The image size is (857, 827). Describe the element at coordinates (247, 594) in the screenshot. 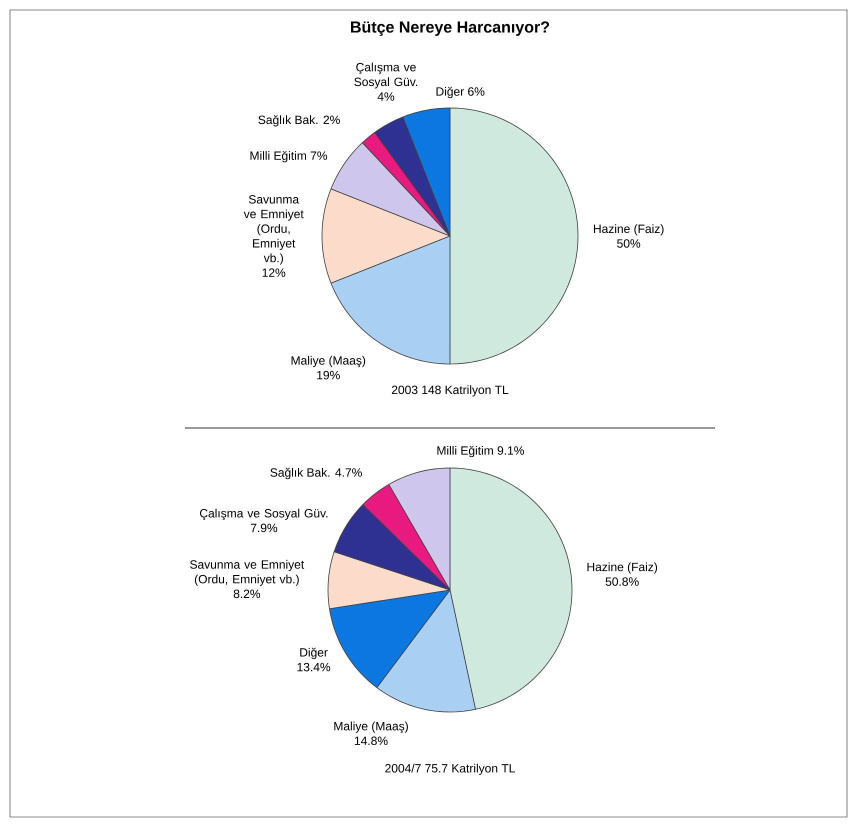

I see `data-label: 8.2%` at that location.